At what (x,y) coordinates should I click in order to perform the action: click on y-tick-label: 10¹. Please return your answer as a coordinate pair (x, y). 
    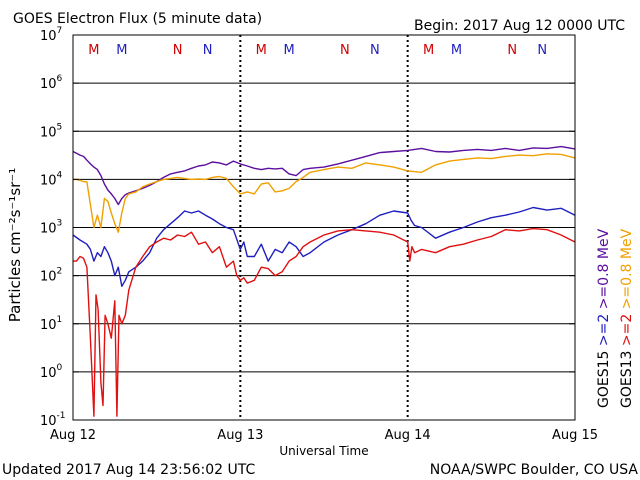
    Looking at the image, I should click on (51, 324).